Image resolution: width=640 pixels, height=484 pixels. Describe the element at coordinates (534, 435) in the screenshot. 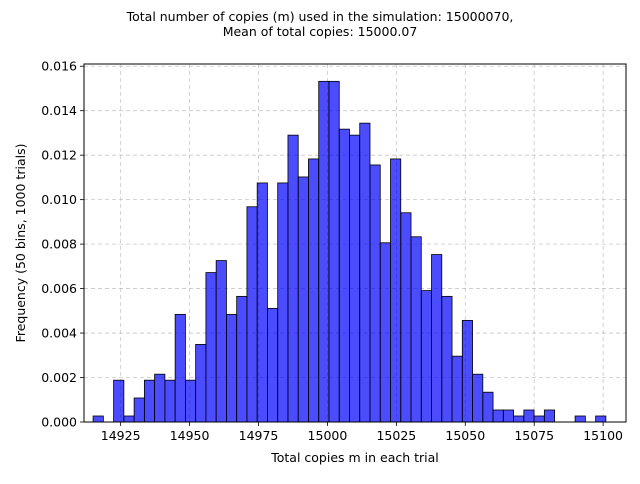

I see `x-tick-label: 15075` at that location.